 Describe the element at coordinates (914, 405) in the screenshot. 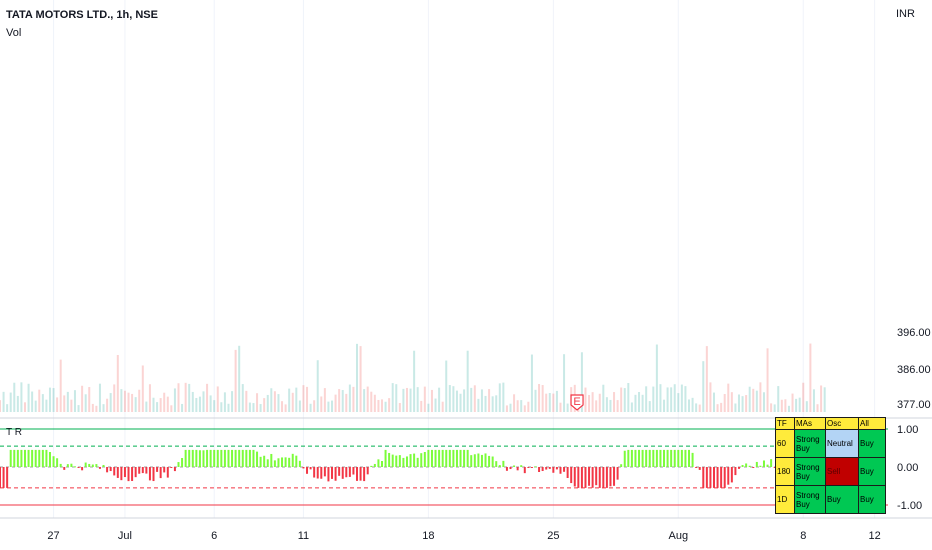

I see `price-tick-label: 377.00` at that location.